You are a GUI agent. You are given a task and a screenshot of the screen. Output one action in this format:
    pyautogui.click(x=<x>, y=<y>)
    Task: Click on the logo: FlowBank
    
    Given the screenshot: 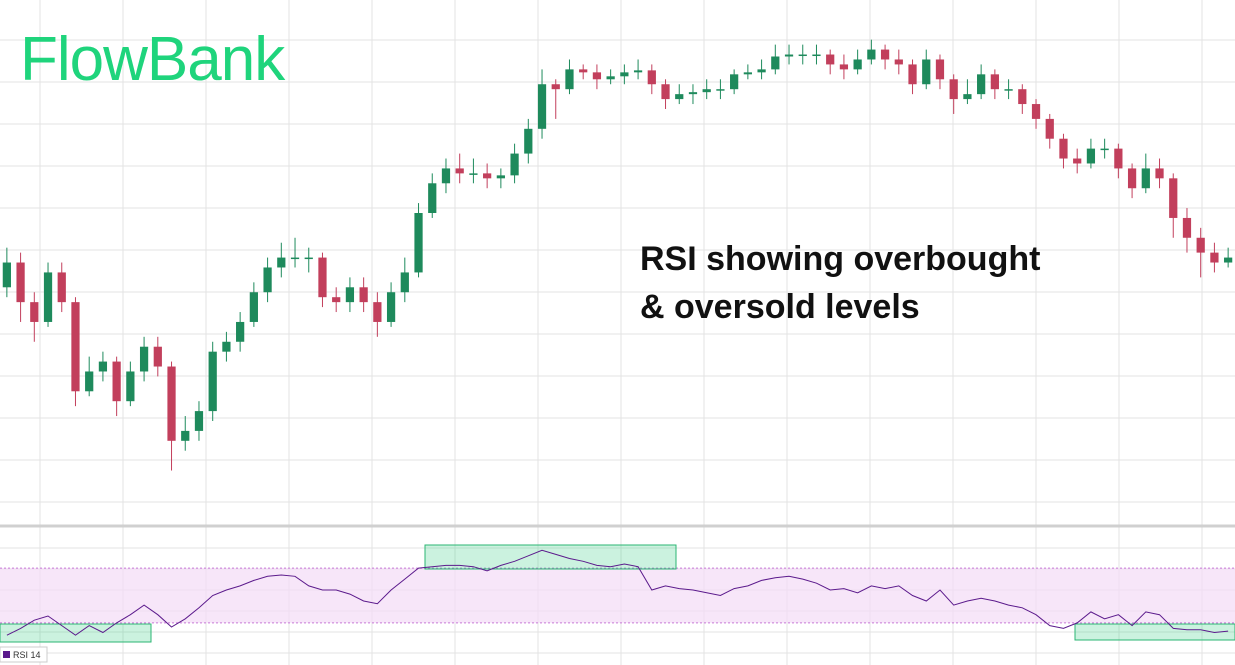 What is the action you would take?
    pyautogui.click(x=153, y=59)
    